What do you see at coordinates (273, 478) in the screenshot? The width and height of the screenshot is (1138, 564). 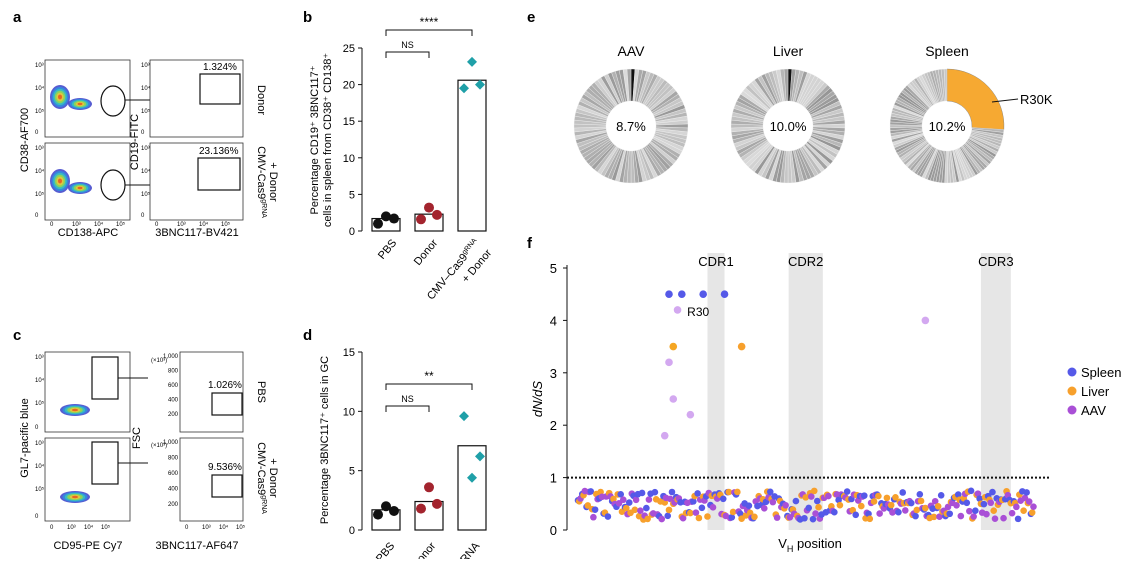 I see `row-label-c-bottom-2: + Donor` at bounding box center [273, 478].